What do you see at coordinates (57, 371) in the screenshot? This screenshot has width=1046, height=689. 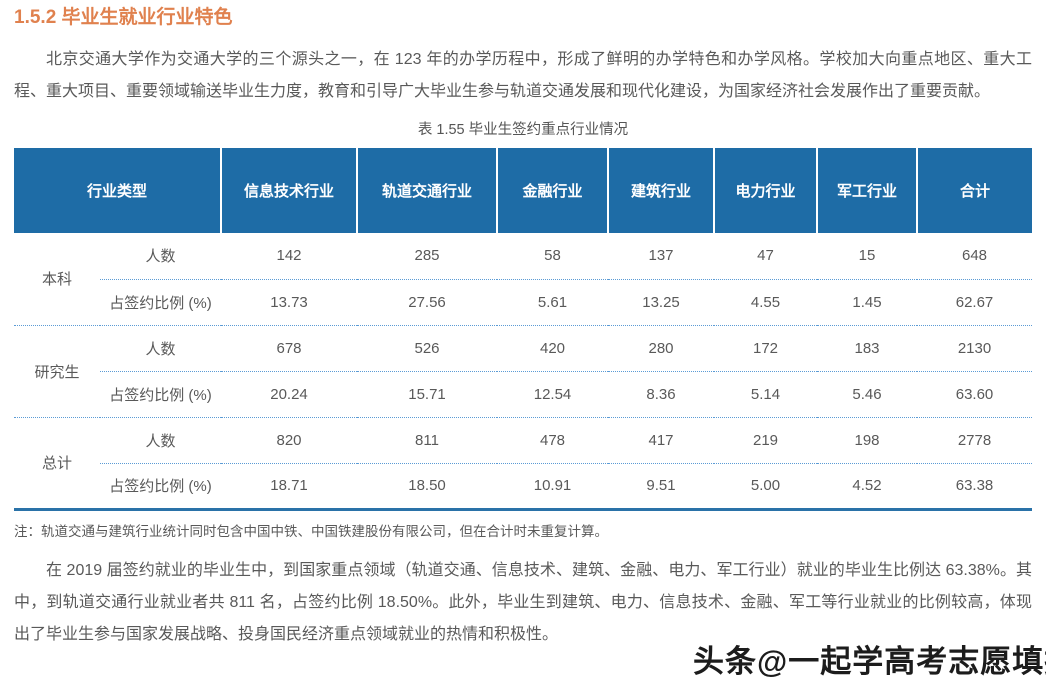 I see `group-label-graduate: 研究生` at bounding box center [57, 371].